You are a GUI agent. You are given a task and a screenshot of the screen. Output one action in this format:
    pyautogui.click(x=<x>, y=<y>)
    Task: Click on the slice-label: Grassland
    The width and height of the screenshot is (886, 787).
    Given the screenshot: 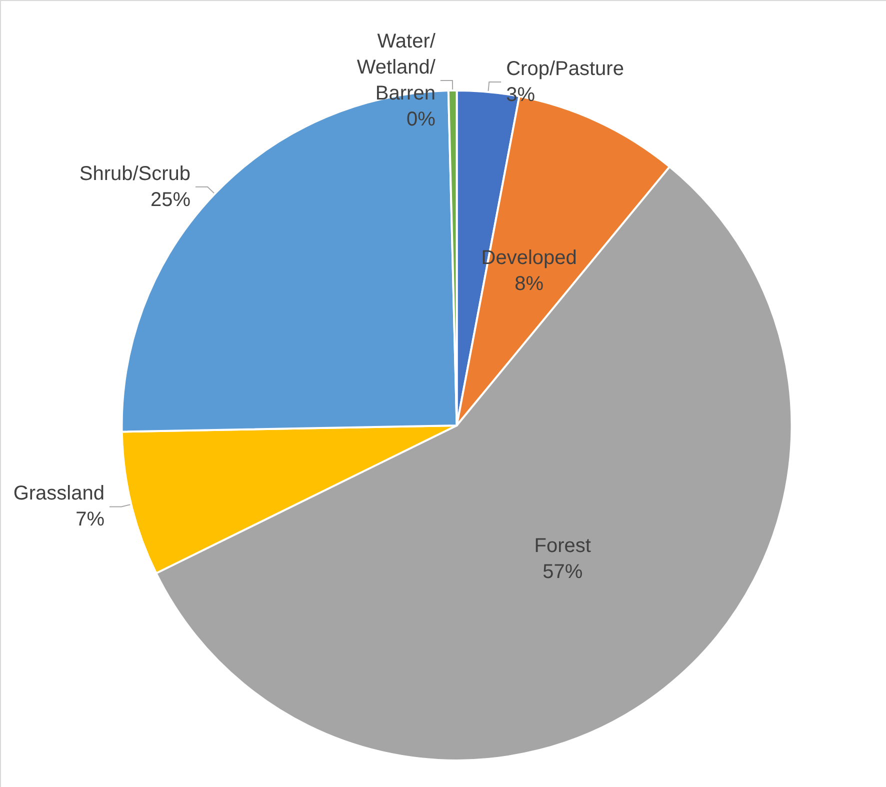 What is the action you would take?
    pyautogui.click(x=58, y=493)
    